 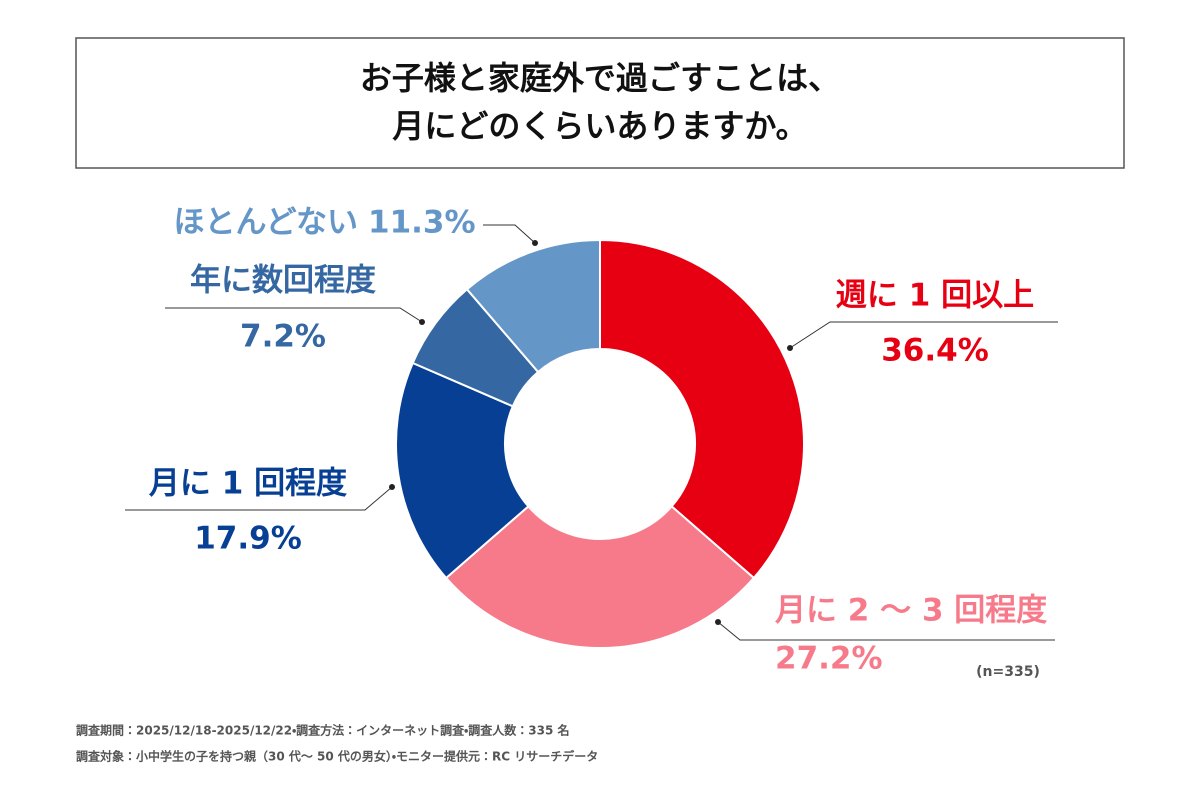 What do you see at coordinates (248, 539) in the screenshot?
I see `slice-value: 17.9%` at bounding box center [248, 539].